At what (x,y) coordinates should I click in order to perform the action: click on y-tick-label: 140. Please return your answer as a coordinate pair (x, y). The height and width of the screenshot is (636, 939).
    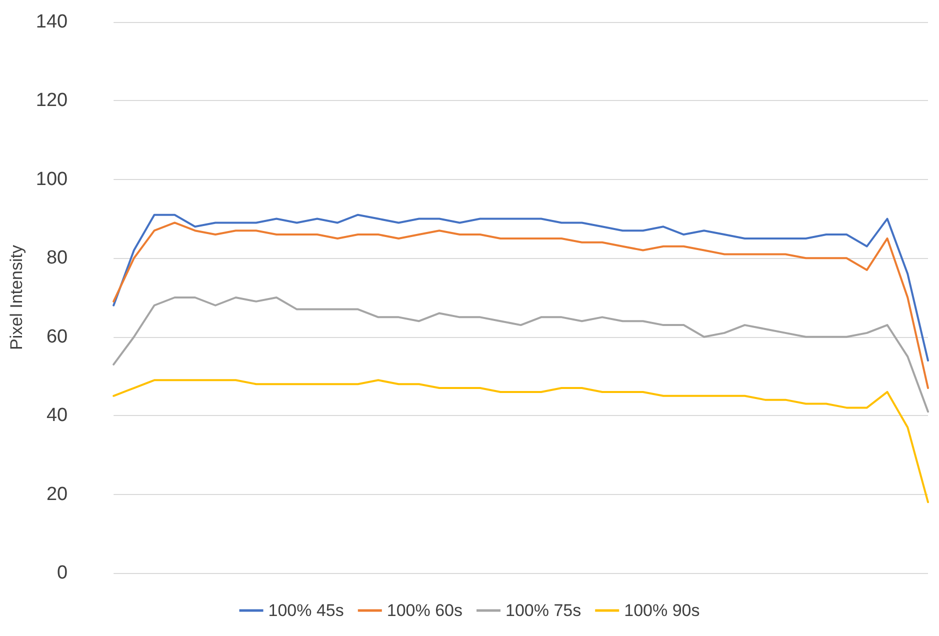
    Looking at the image, I should click on (52, 22).